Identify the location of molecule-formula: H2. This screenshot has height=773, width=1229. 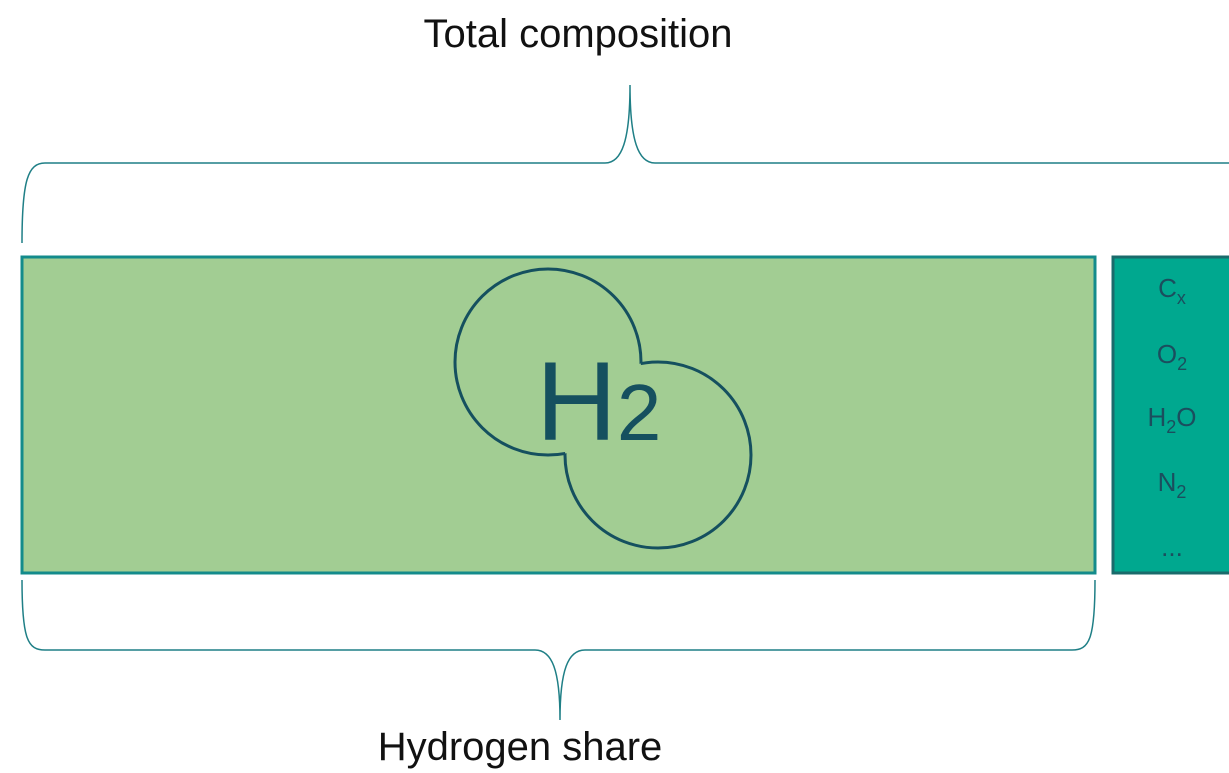
(598, 401).